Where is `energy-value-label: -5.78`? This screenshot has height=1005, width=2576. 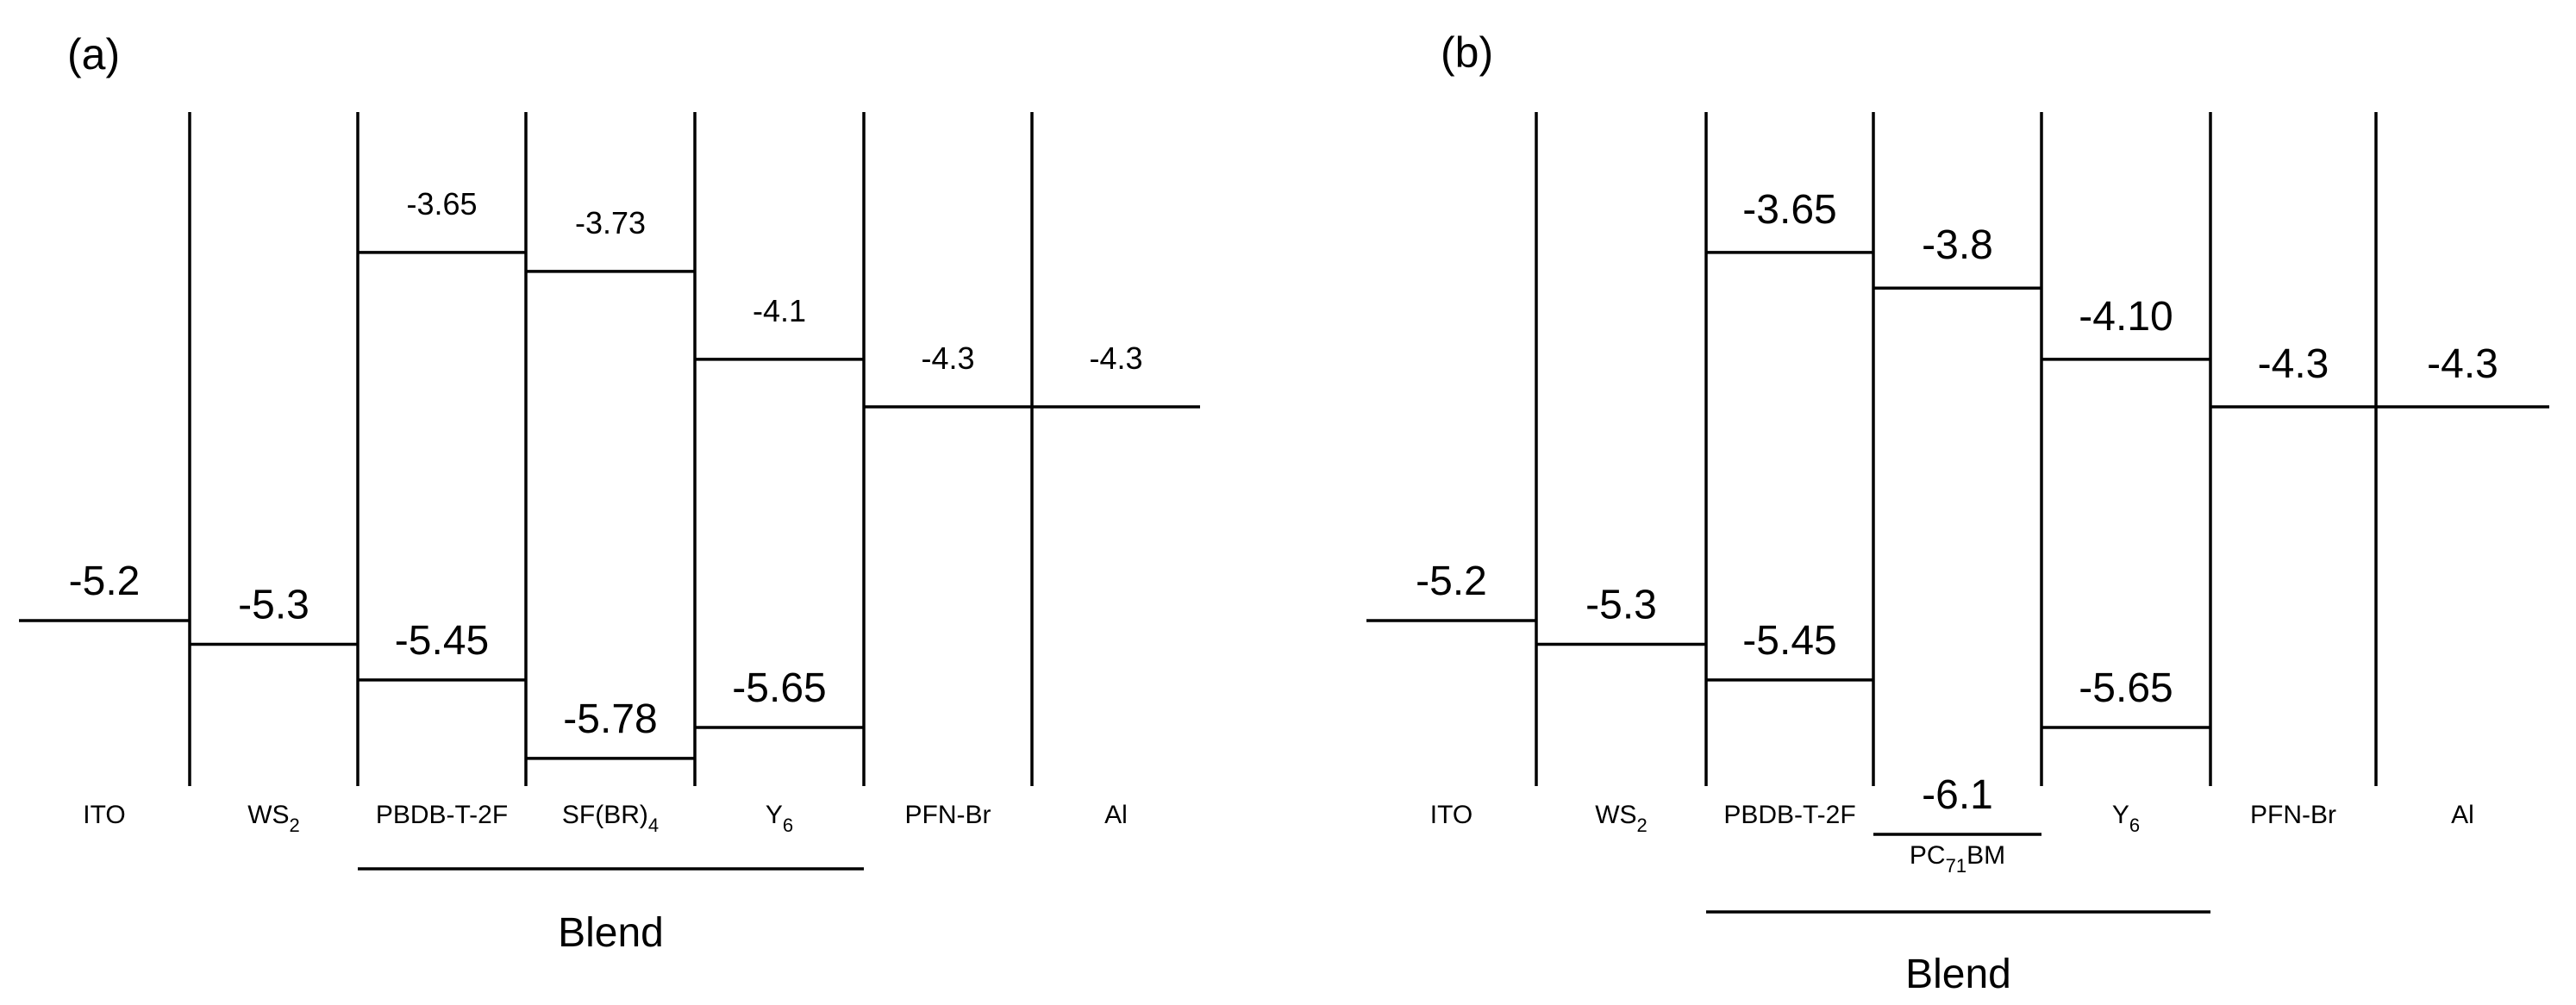
energy-value-label: -5.78 is located at coordinates (610, 719).